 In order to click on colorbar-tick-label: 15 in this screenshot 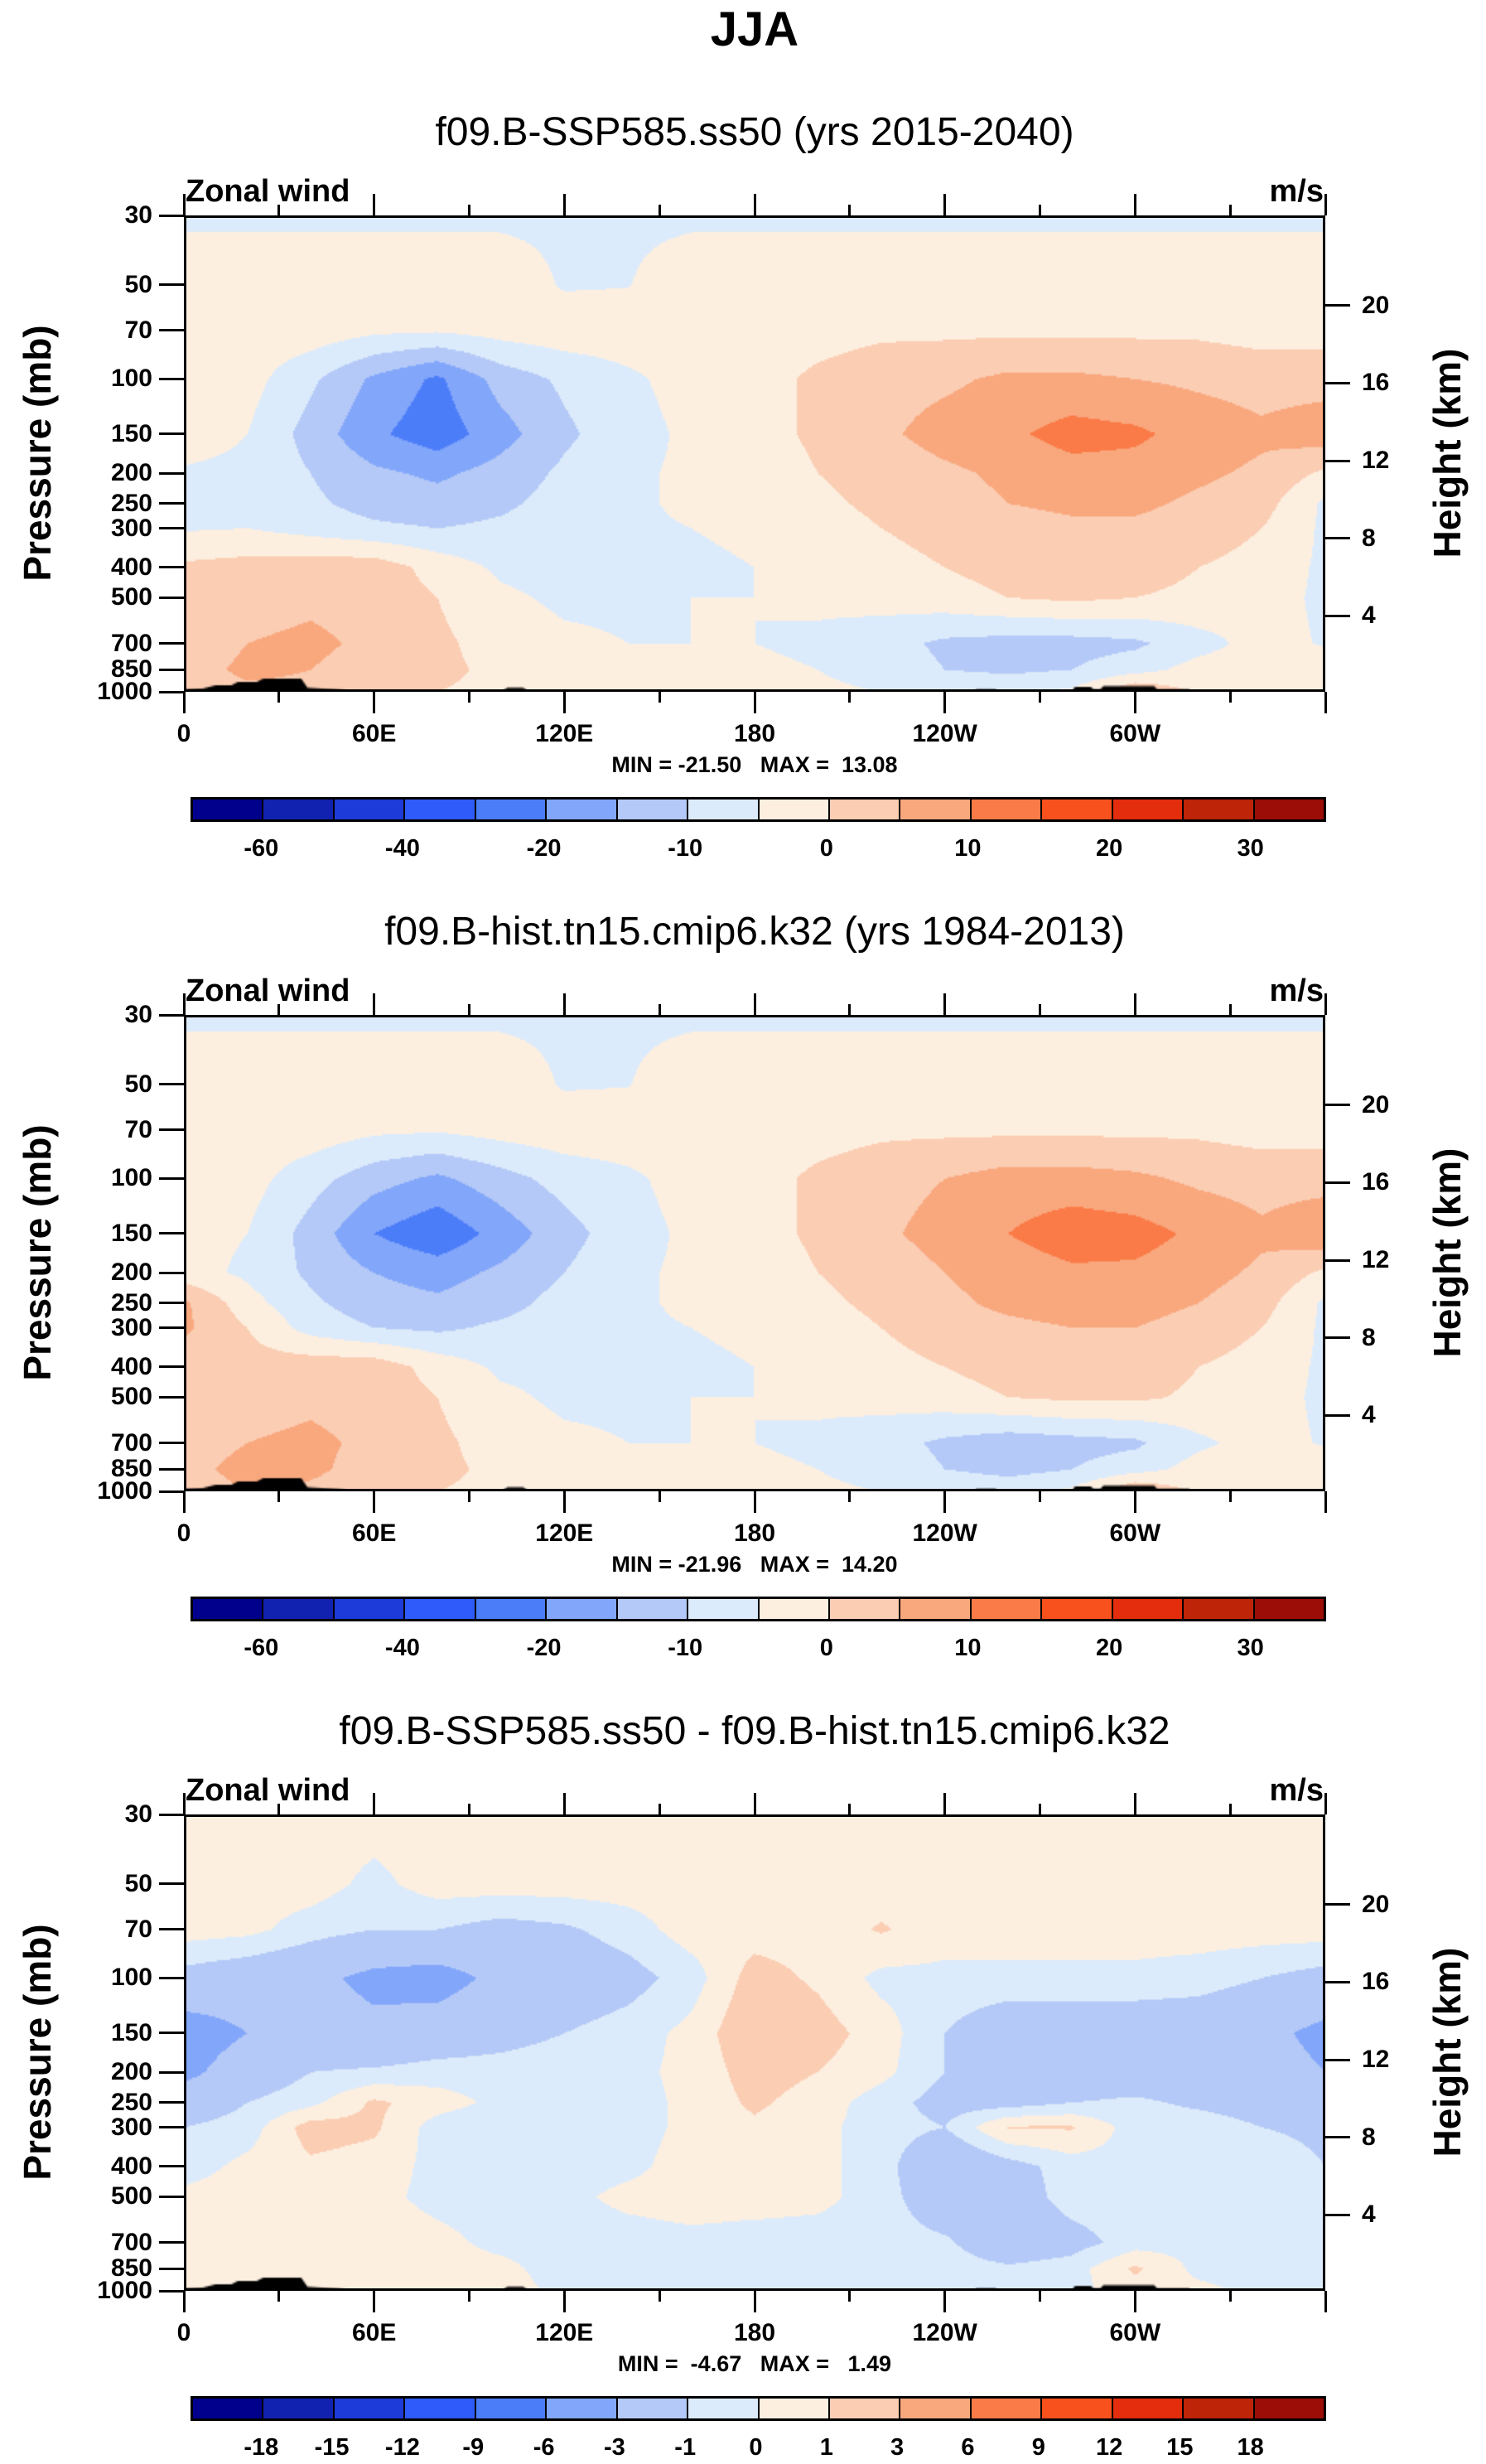, I will do `click(1180, 2447)`.